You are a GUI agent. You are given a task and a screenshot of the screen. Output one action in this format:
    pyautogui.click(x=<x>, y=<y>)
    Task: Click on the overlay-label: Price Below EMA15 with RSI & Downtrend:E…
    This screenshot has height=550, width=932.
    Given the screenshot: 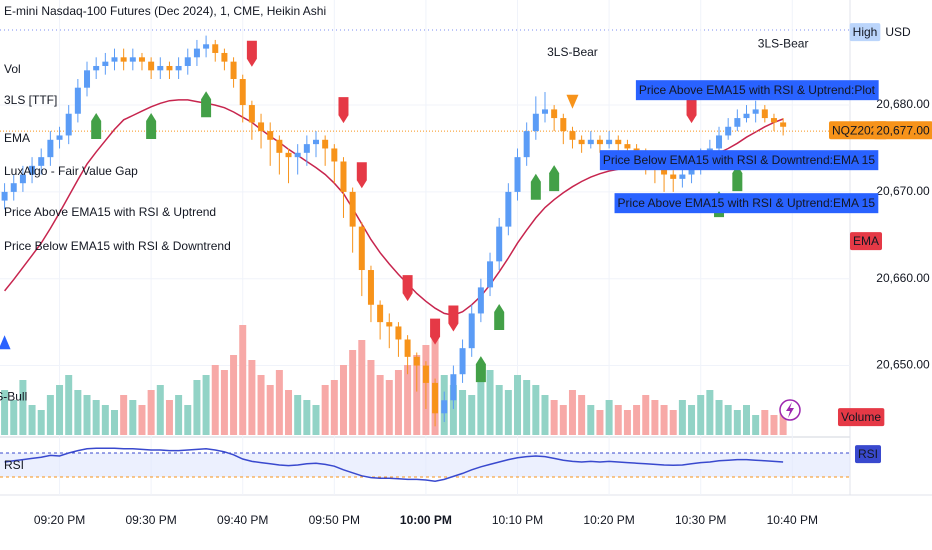 What is the action you would take?
    pyautogui.click(x=739, y=160)
    